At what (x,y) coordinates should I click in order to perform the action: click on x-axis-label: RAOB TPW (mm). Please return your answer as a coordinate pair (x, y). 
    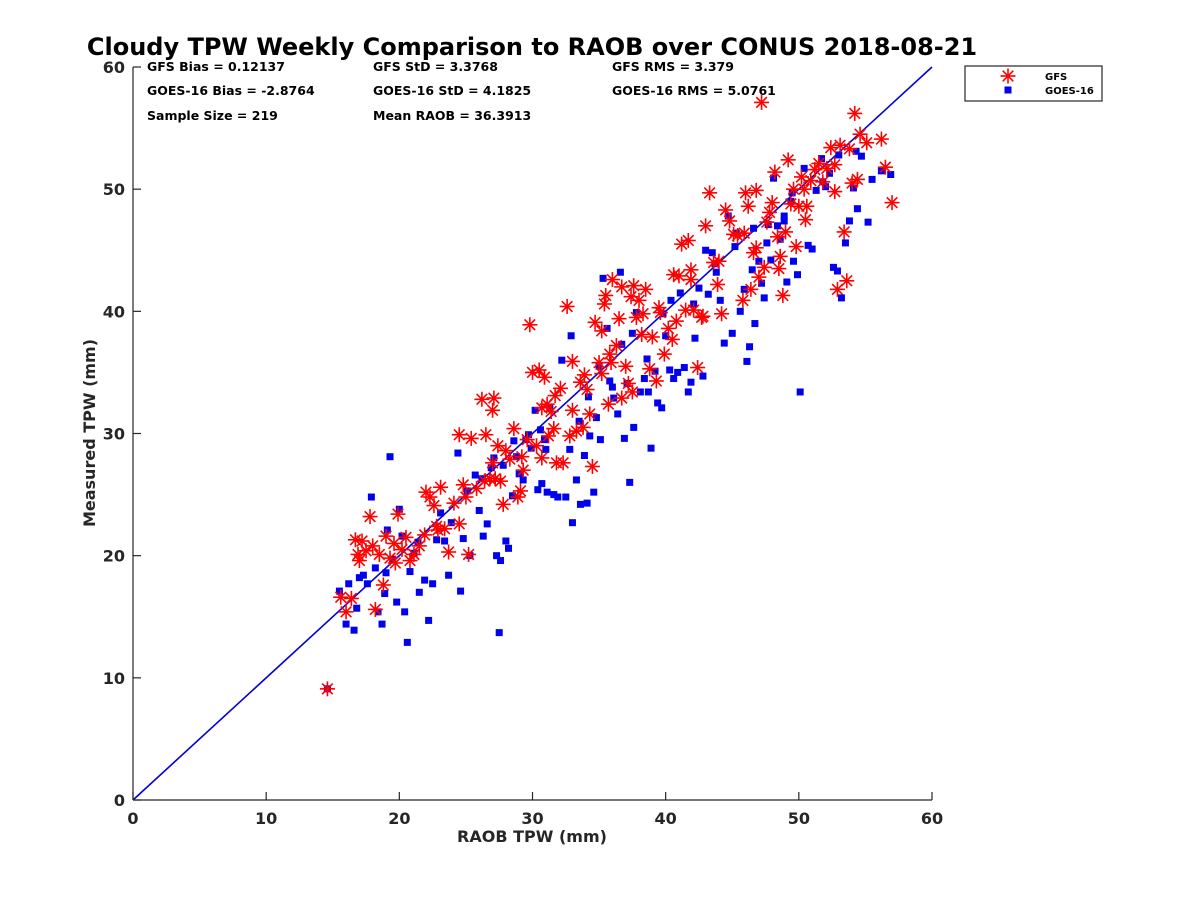
    Looking at the image, I should click on (532, 836).